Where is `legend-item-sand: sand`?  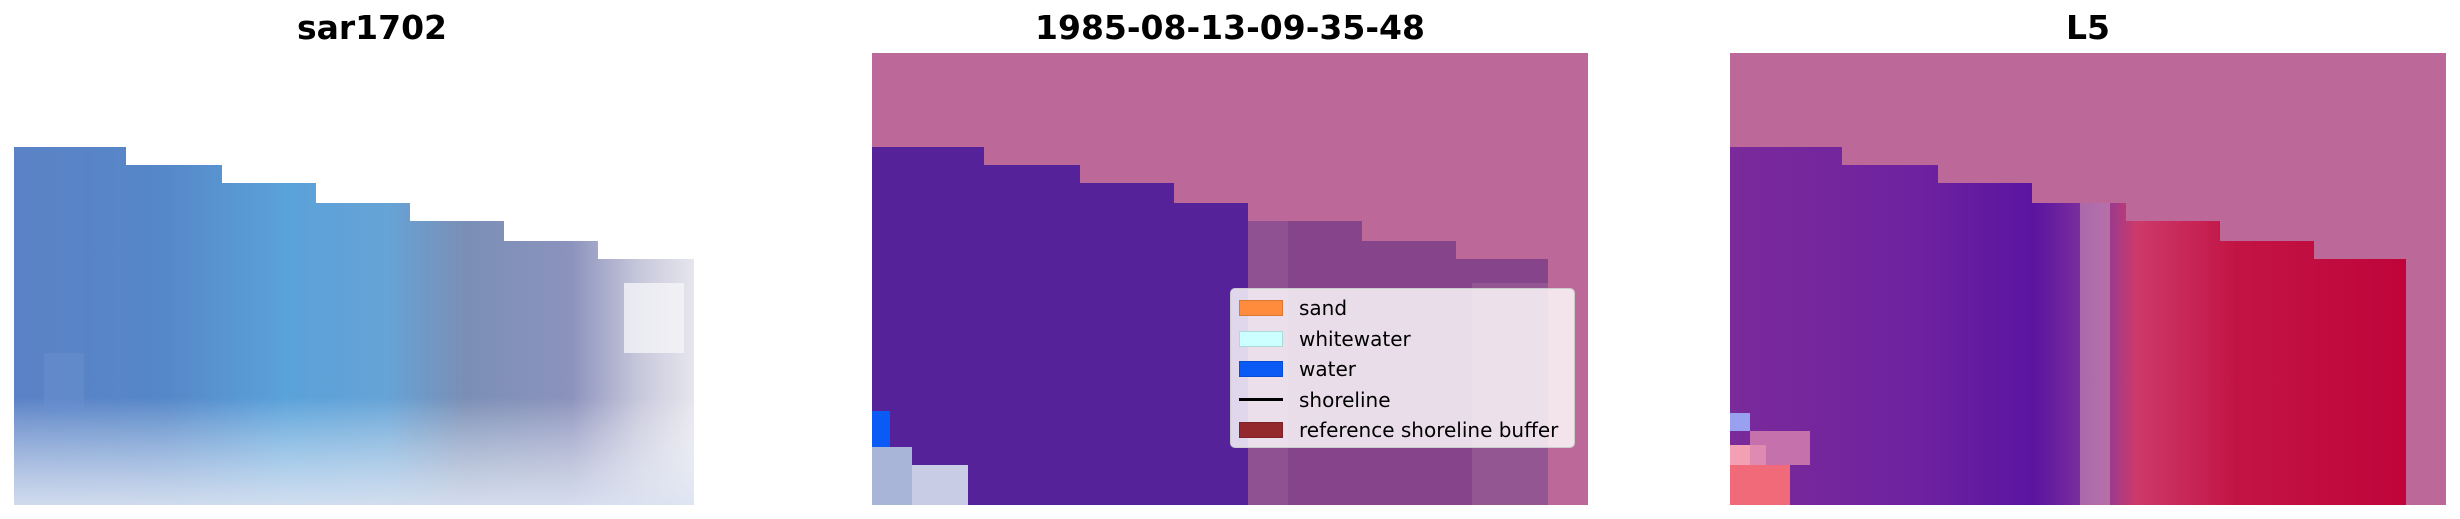 legend-item-sand: sand is located at coordinates (1402, 308).